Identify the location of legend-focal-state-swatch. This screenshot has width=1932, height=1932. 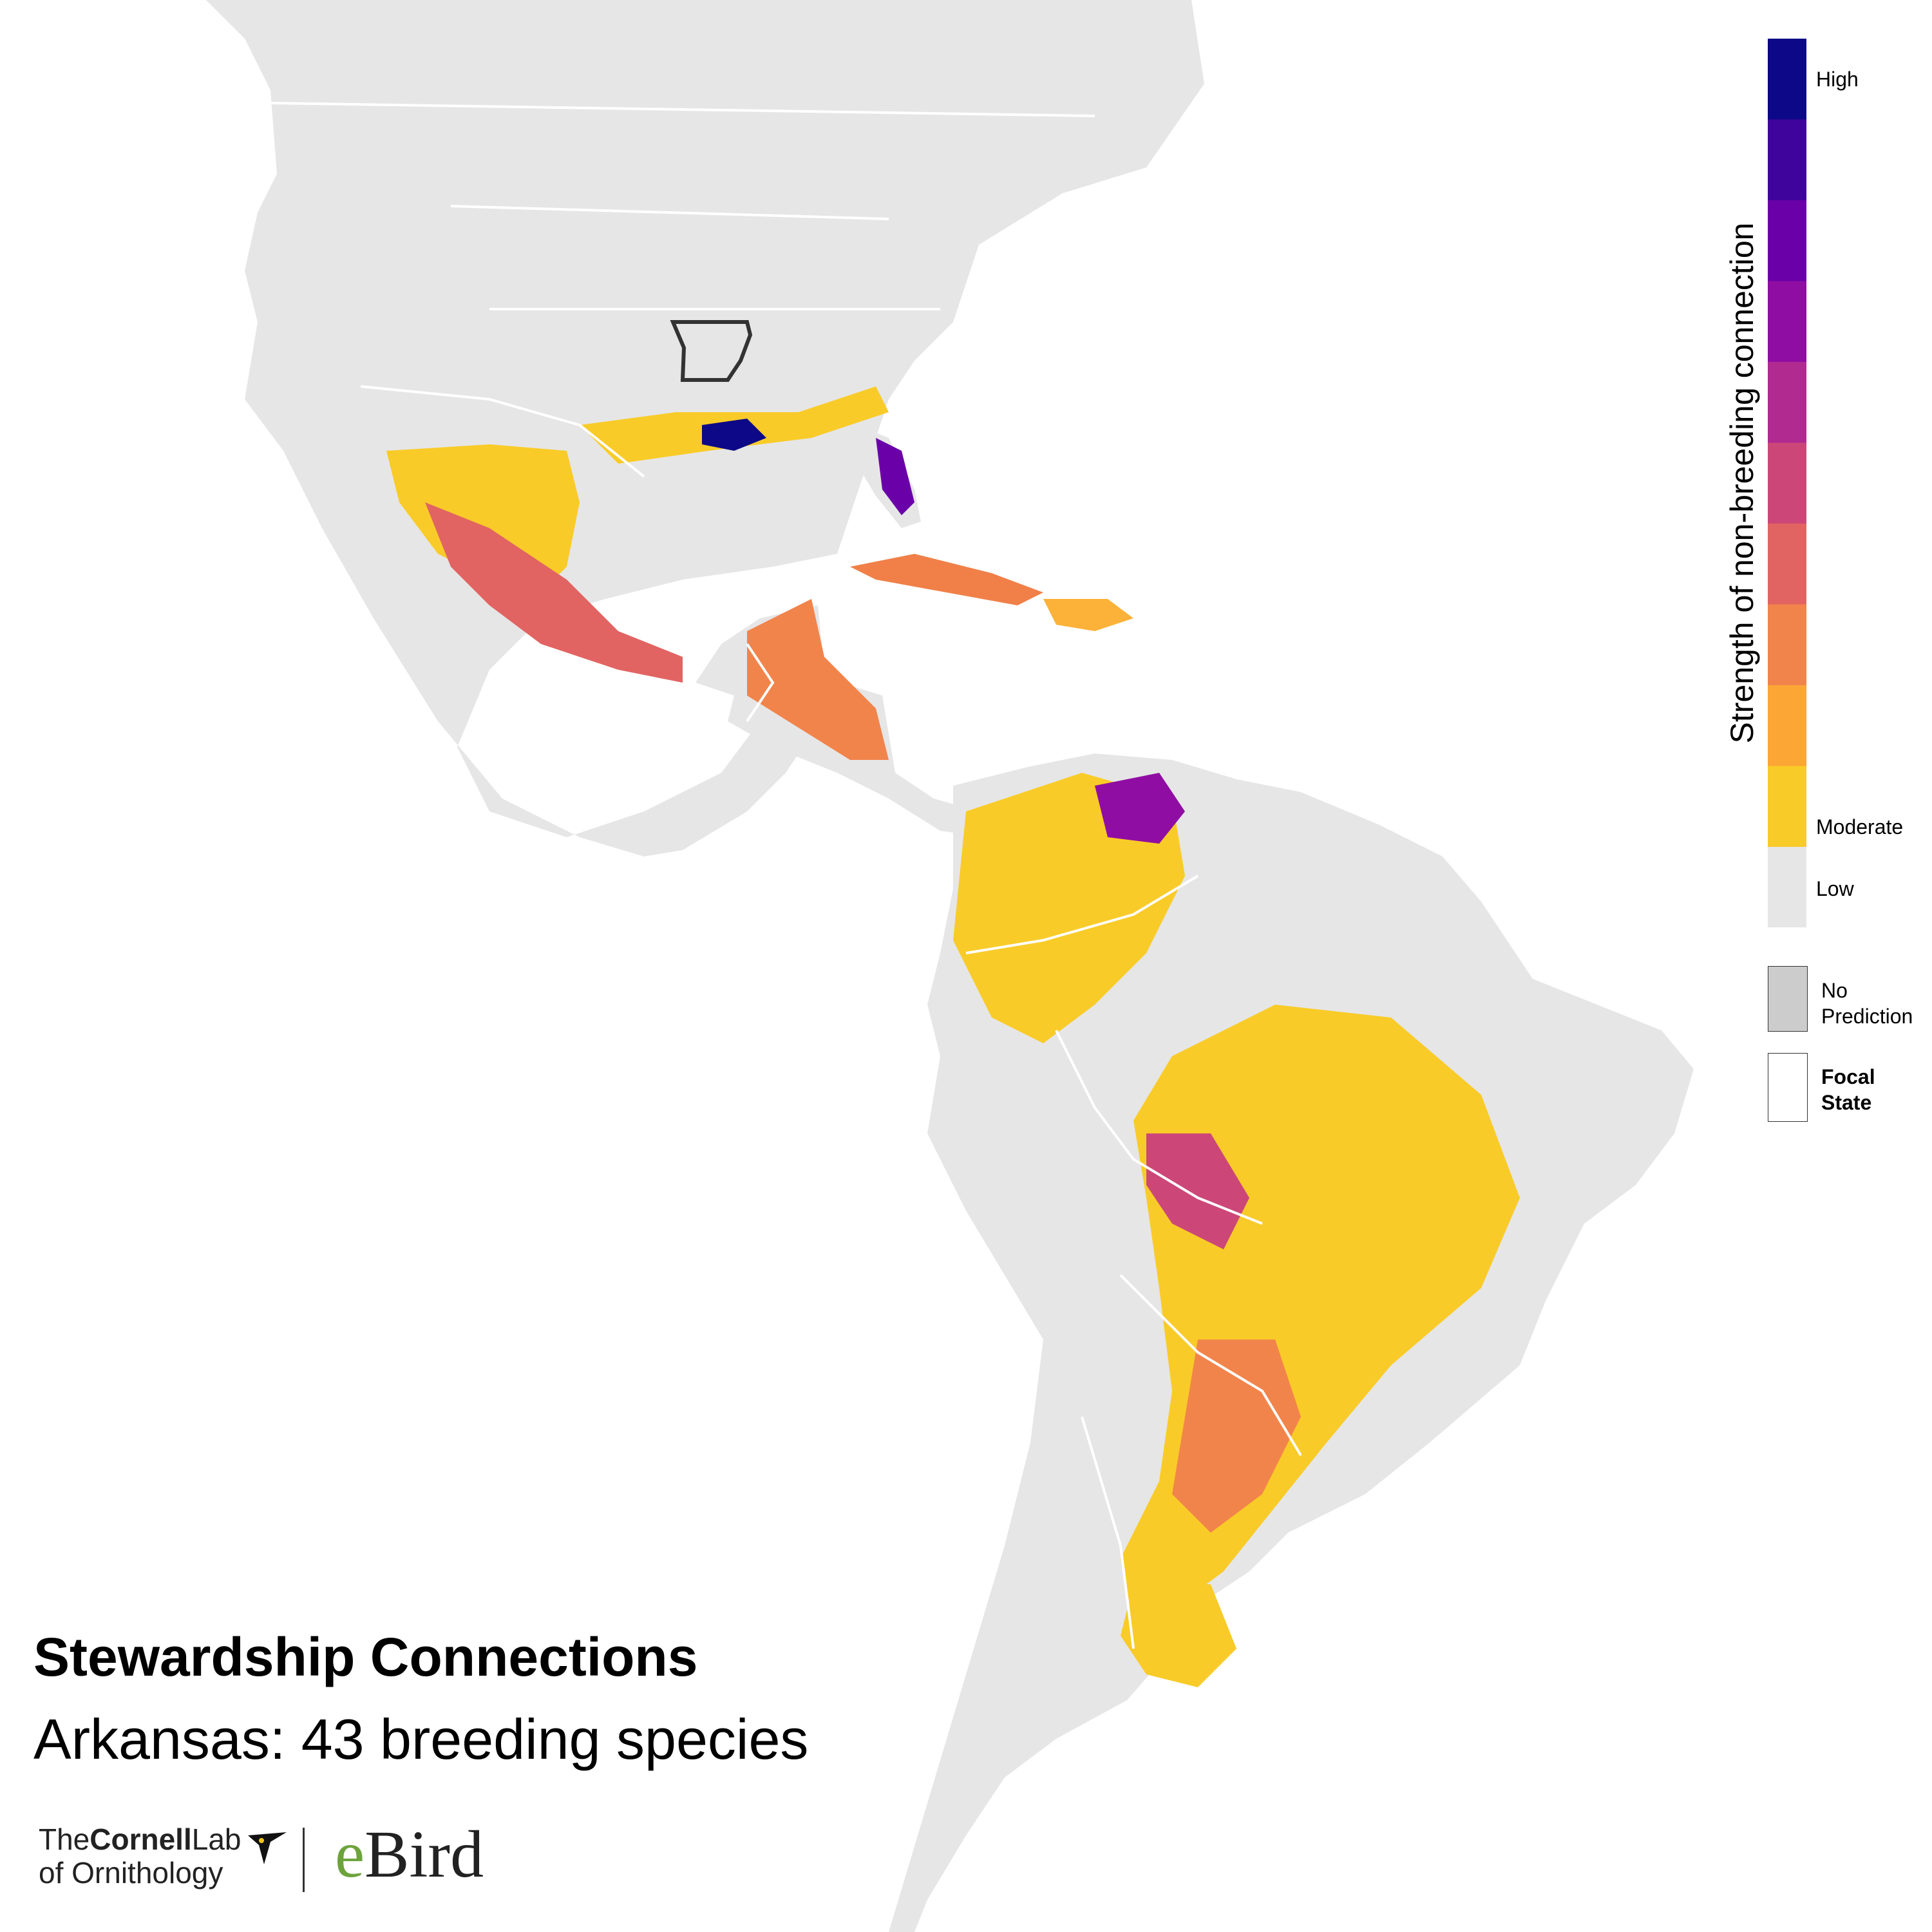
(1788, 1087).